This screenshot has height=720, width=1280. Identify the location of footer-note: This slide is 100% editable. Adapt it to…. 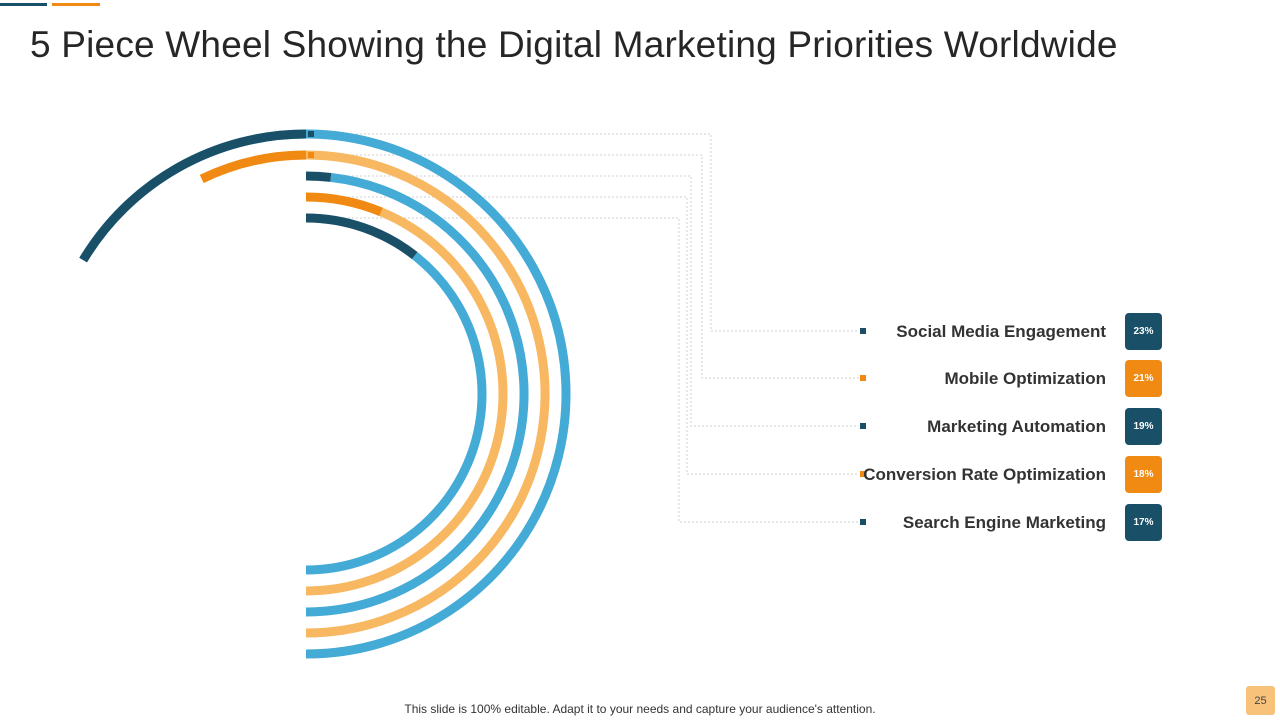
(640, 709).